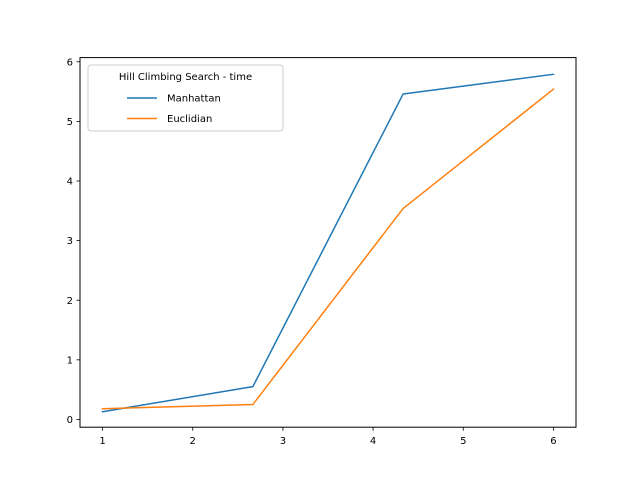 This screenshot has width=640, height=484. Describe the element at coordinates (70, 241) in the screenshot. I see `y-tick-label-3: 3` at that location.